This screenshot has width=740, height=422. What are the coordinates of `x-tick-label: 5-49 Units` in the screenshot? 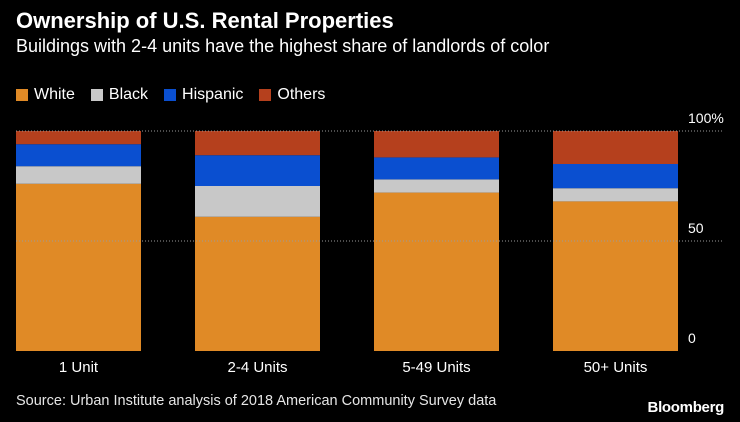 It's located at (436, 367).